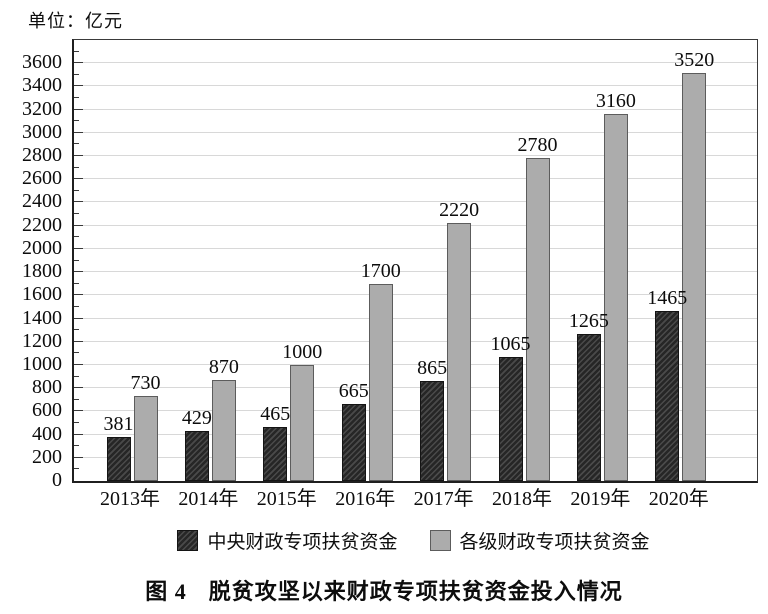 The height and width of the screenshot is (614, 768). What do you see at coordinates (510, 344) in the screenshot?
I see `value-label: 1065` at bounding box center [510, 344].